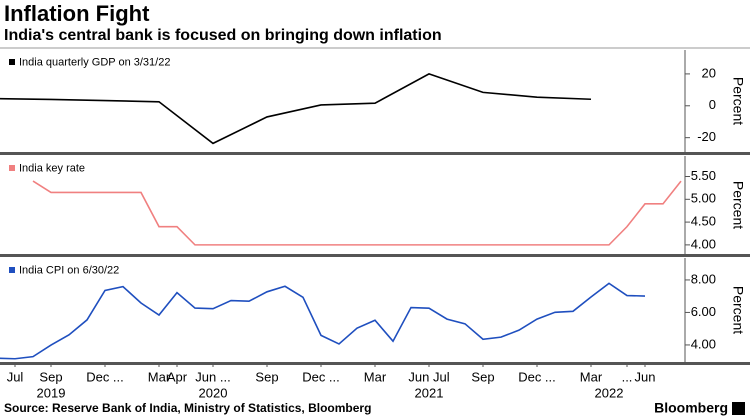 The image size is (750, 417). I want to click on legend: India quarterly GDP on 3/31/22, so click(91, 62).